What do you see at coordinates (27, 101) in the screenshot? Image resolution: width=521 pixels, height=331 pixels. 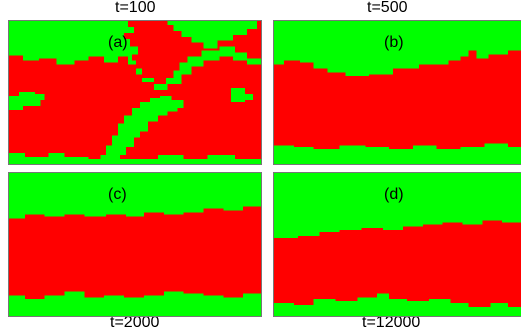 I see `green-island-left-a` at bounding box center [27, 101].